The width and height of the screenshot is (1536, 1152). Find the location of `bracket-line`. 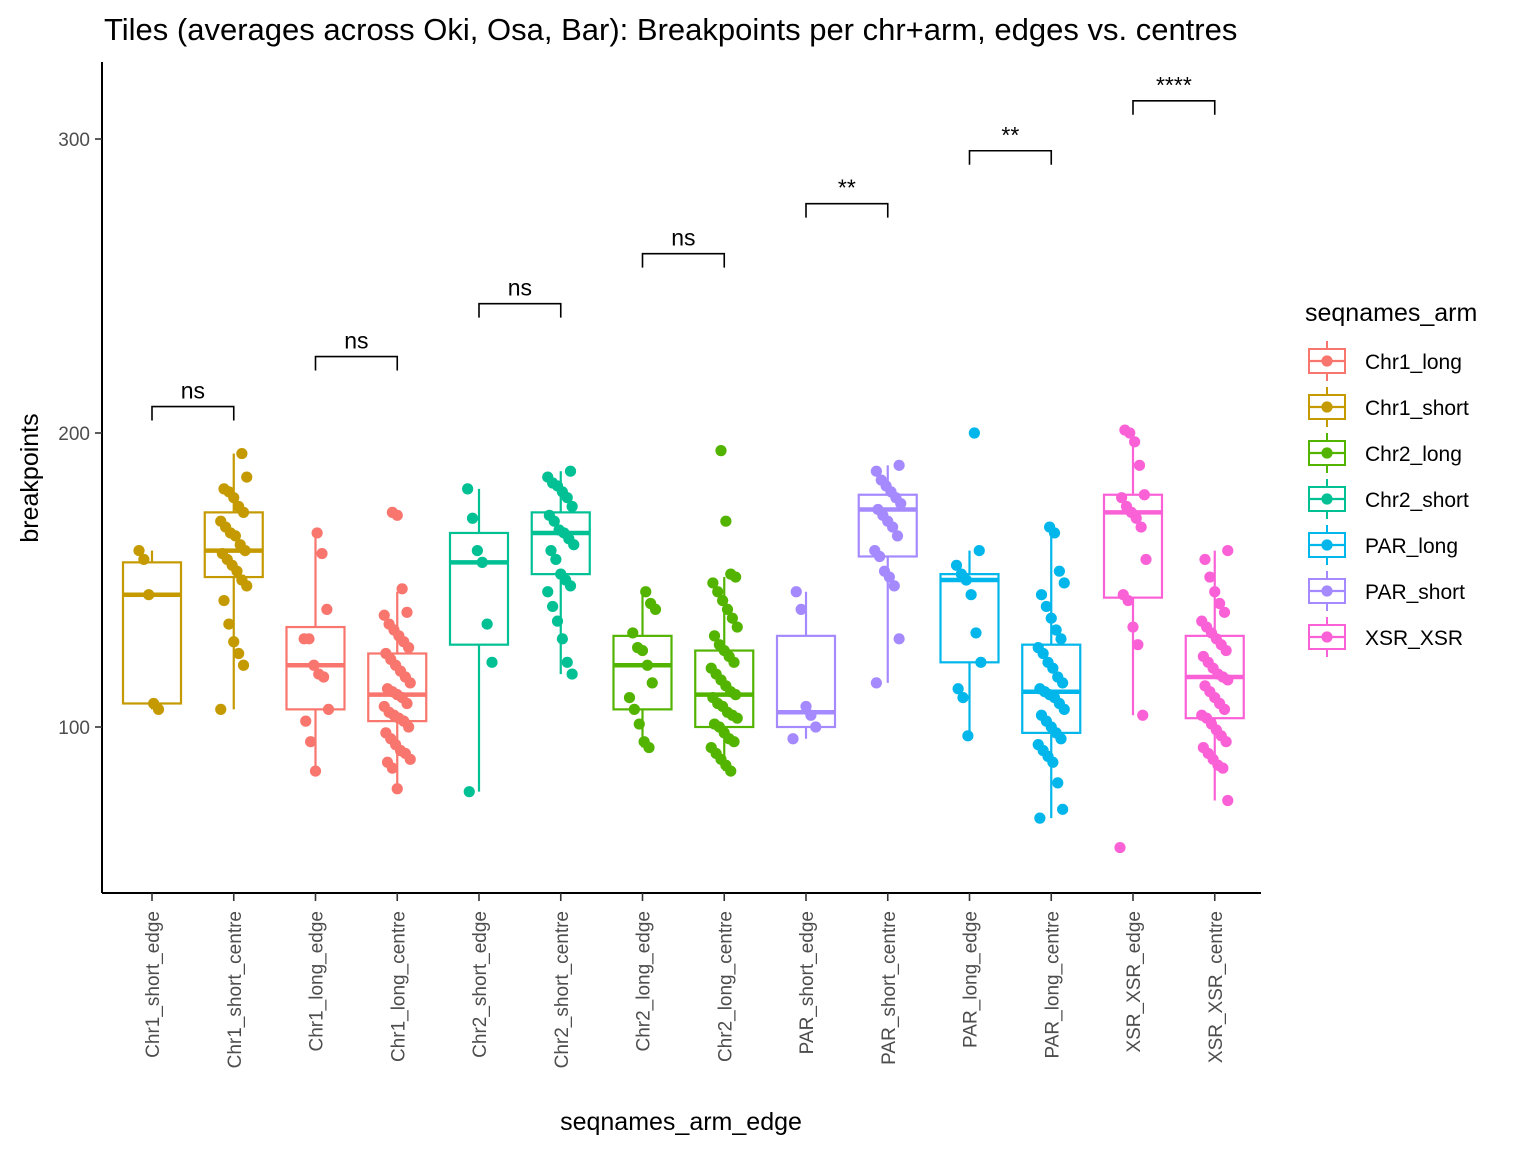

bracket-line is located at coordinates (847, 210).